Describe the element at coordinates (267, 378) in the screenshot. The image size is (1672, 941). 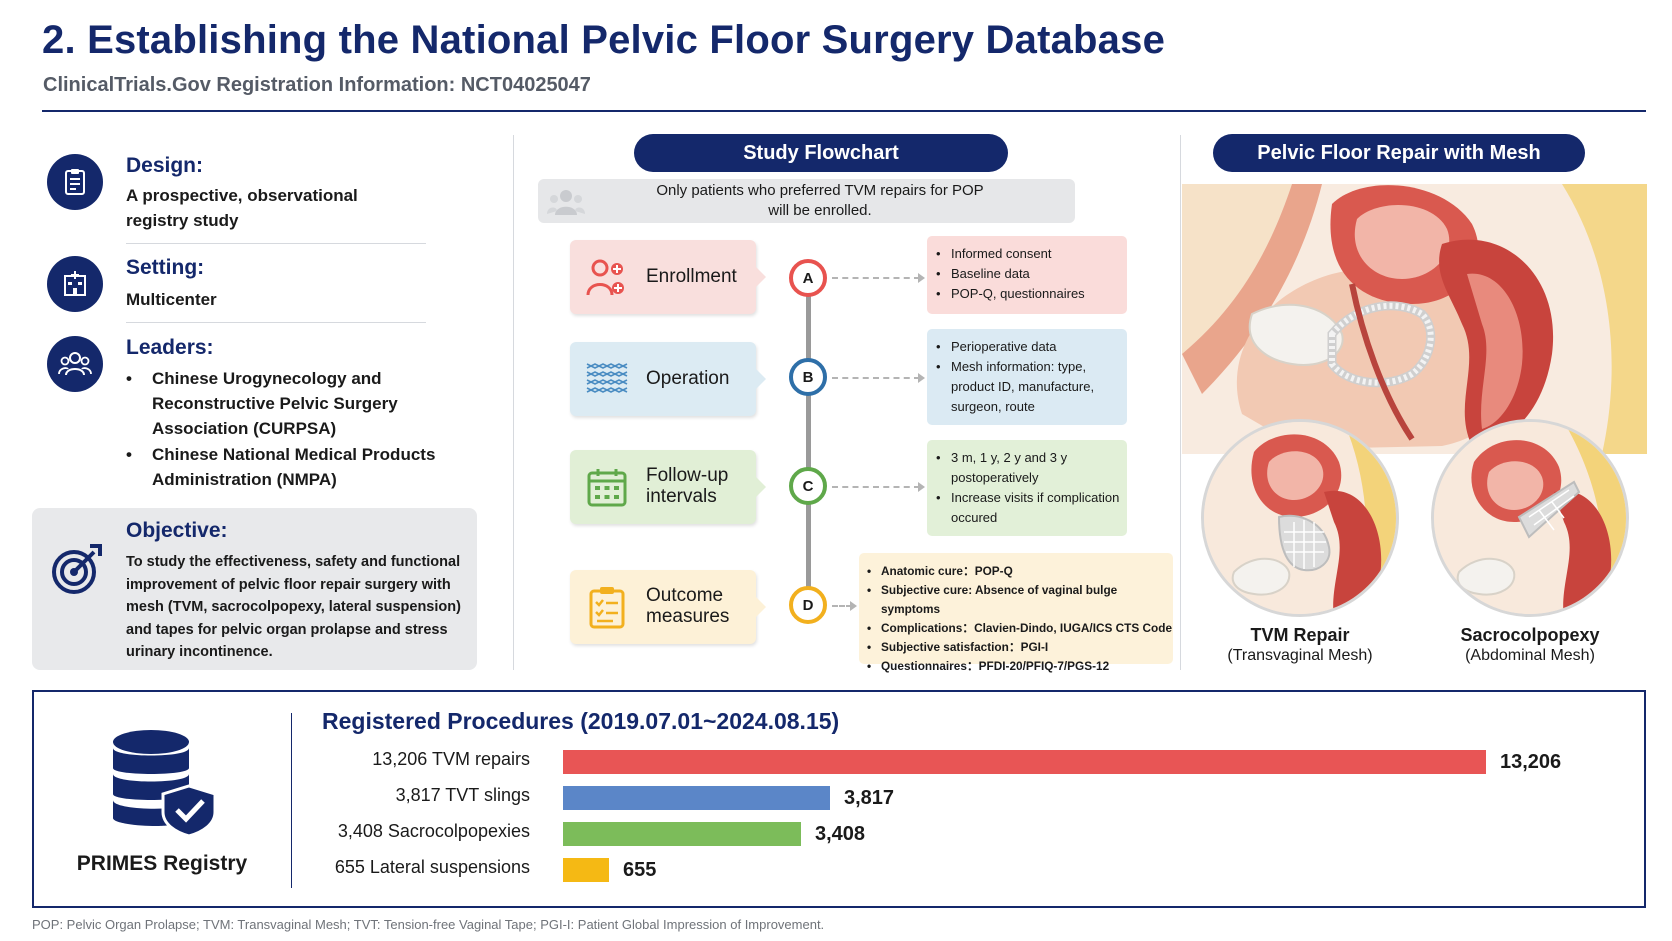
I see `leader-line: Chinese Urogynecology and` at that location.